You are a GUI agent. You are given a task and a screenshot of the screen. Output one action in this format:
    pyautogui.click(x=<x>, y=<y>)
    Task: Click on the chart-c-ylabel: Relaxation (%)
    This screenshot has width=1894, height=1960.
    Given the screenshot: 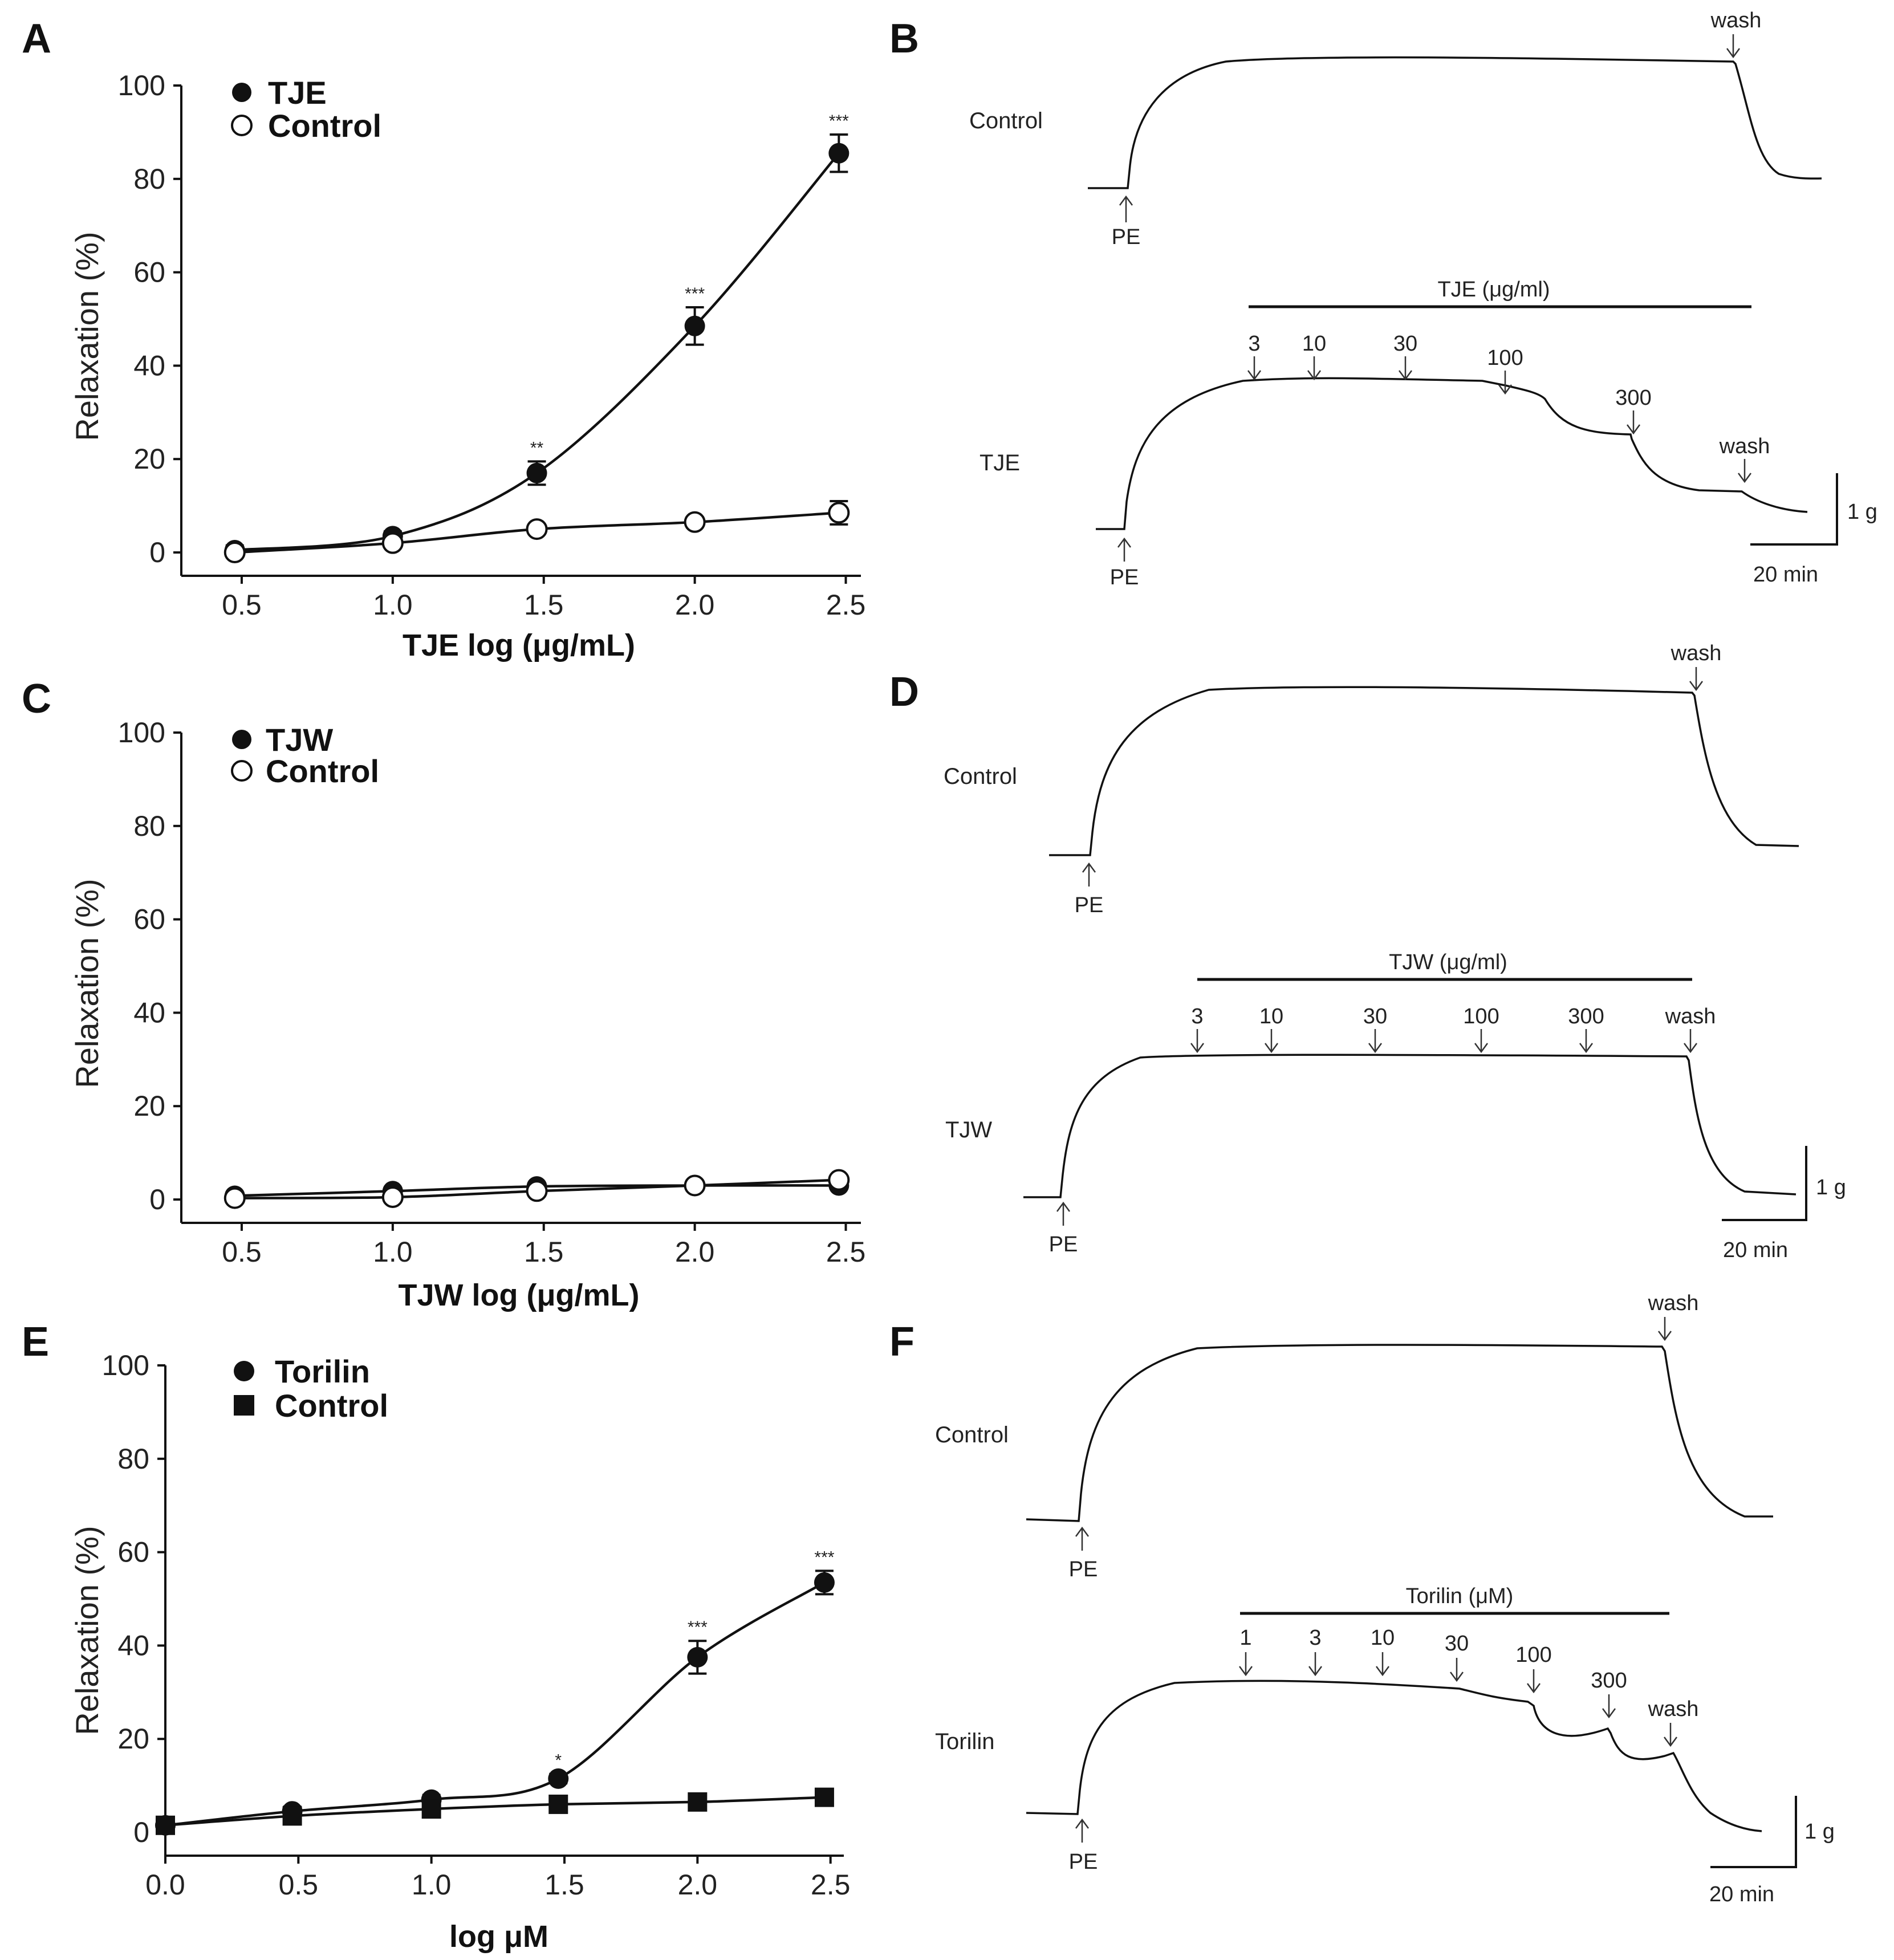 What is the action you would take?
    pyautogui.click(x=87, y=983)
    